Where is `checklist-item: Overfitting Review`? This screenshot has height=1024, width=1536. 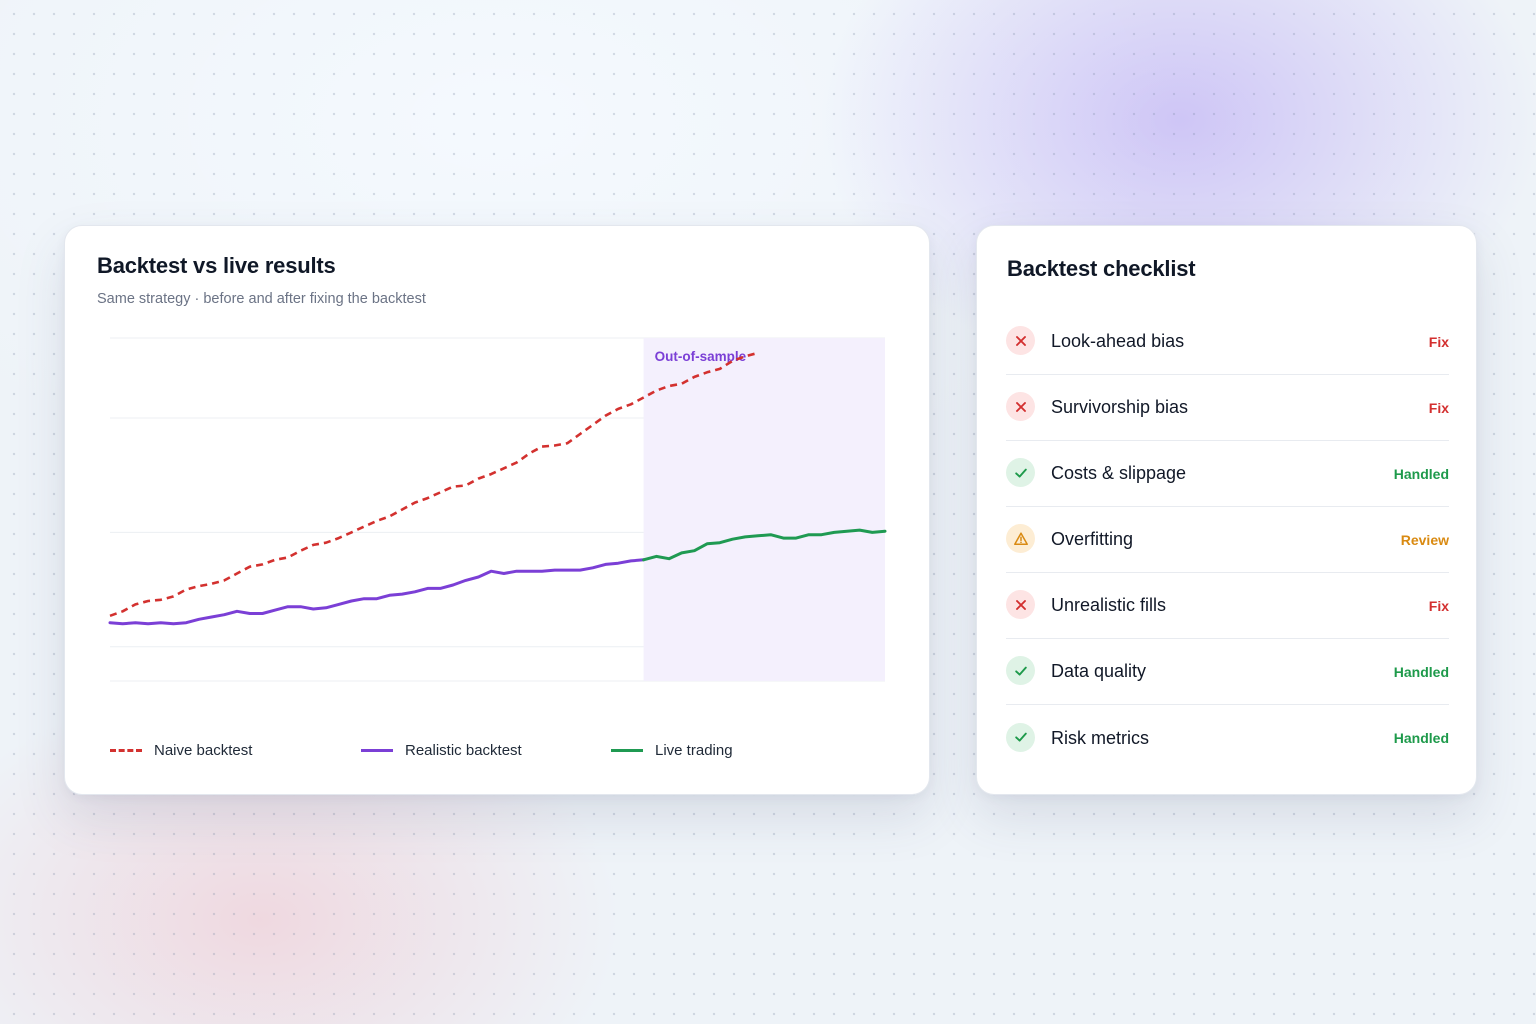 checklist-item: Overfitting Review is located at coordinates (1227, 540).